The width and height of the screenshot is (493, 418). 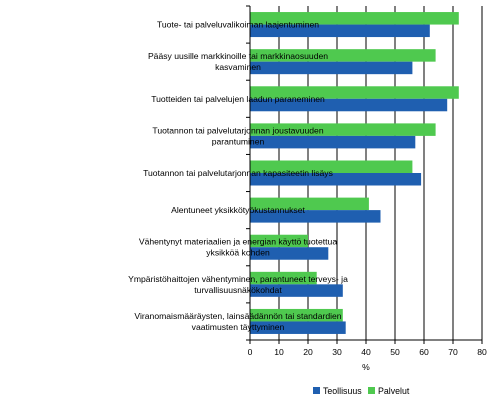 What do you see at coordinates (238, 290) in the screenshot?
I see `category-label: turvallisuusnäkökohdat` at bounding box center [238, 290].